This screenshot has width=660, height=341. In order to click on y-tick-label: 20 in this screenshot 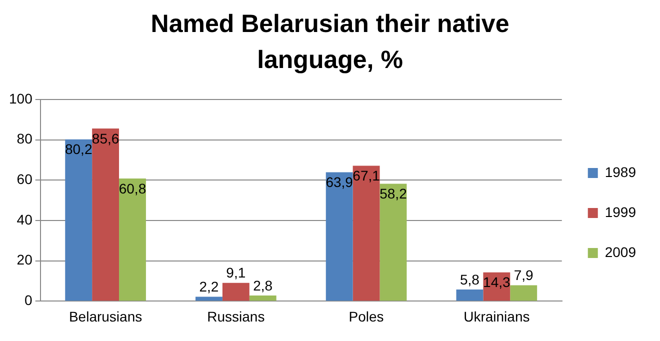, I will do `click(24, 260)`.